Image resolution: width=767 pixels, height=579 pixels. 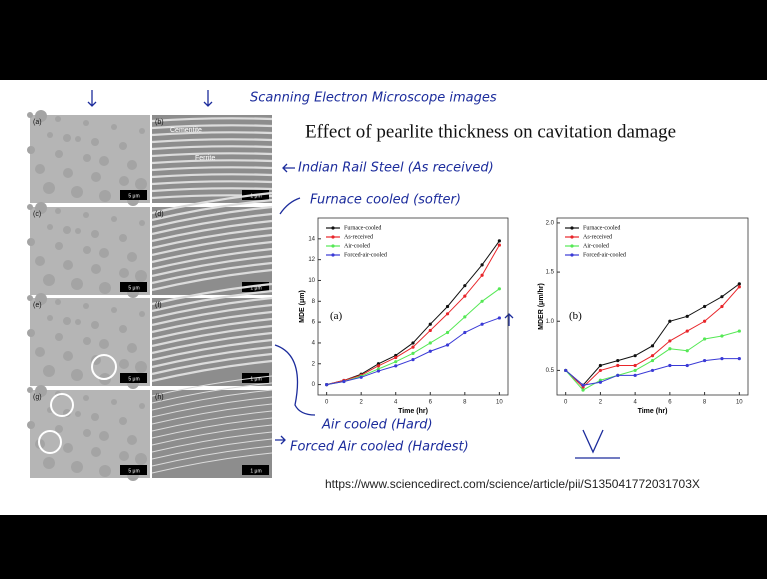 I want to click on panel-label: (a), so click(x=336, y=316).